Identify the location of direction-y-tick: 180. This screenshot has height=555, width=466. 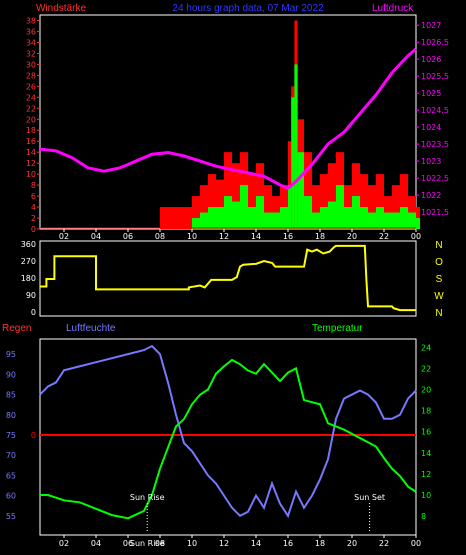
(28, 278).